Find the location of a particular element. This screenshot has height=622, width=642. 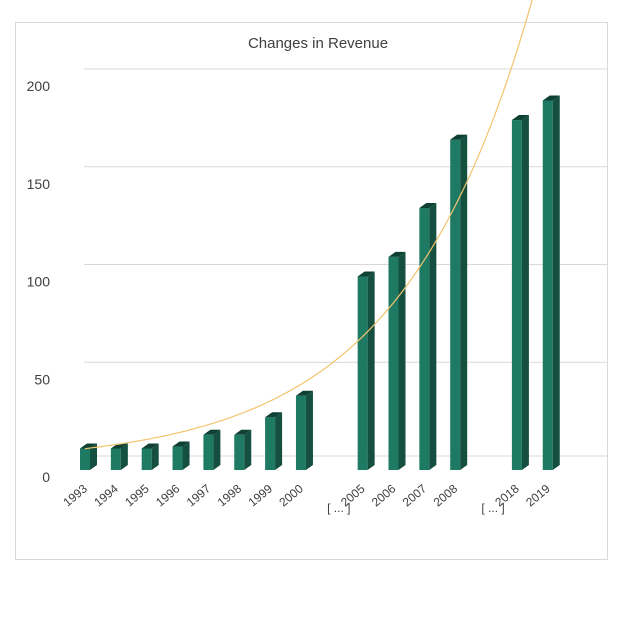

chart-title: Changes in Revenue is located at coordinates (318, 43).